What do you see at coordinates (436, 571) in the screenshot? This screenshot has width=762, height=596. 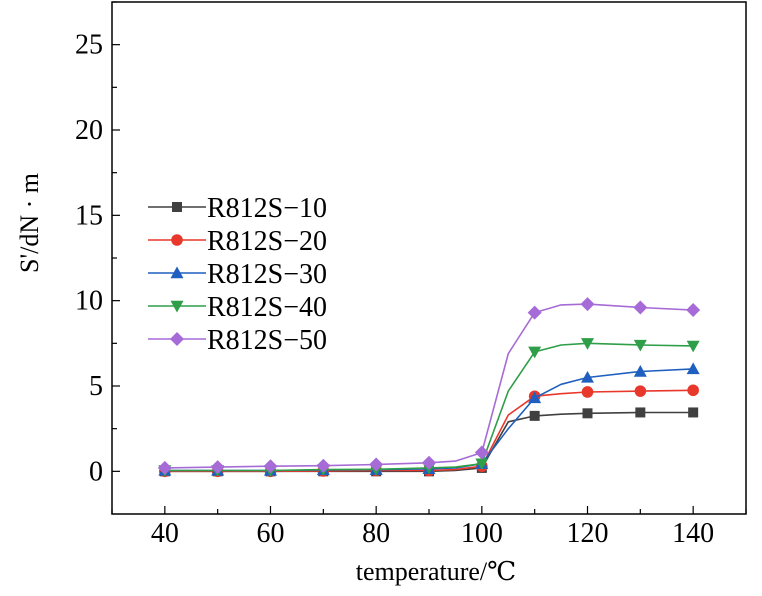 I see `x-axis-title: temperature/℃` at bounding box center [436, 571].